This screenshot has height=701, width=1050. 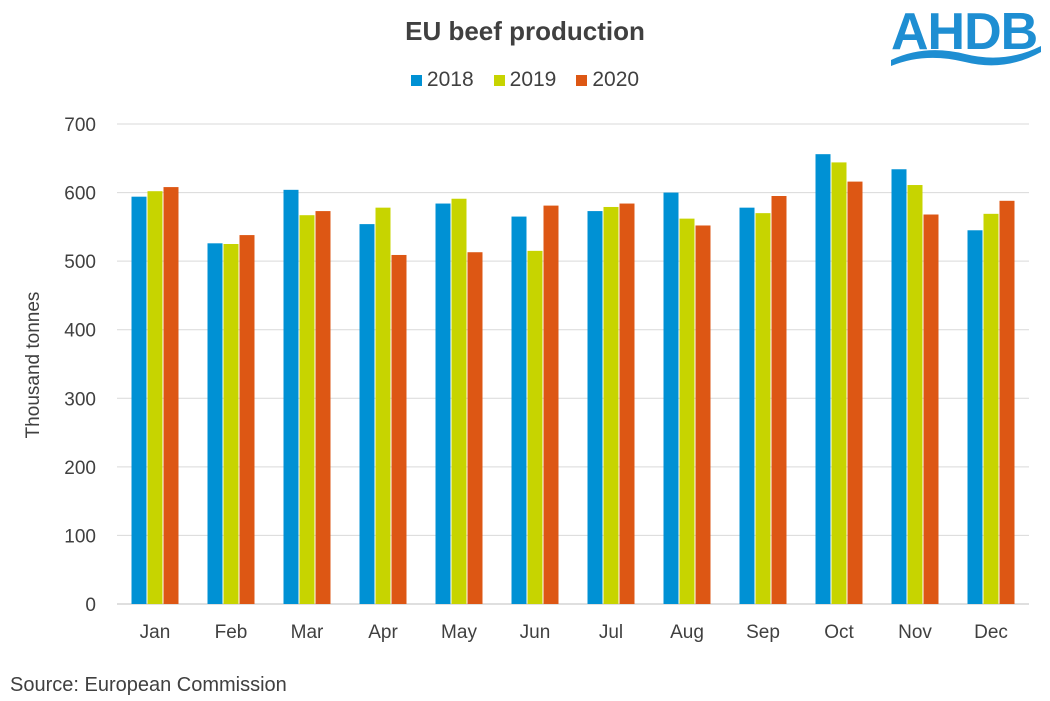 I want to click on legend-item-2020: 2020, so click(x=607, y=80).